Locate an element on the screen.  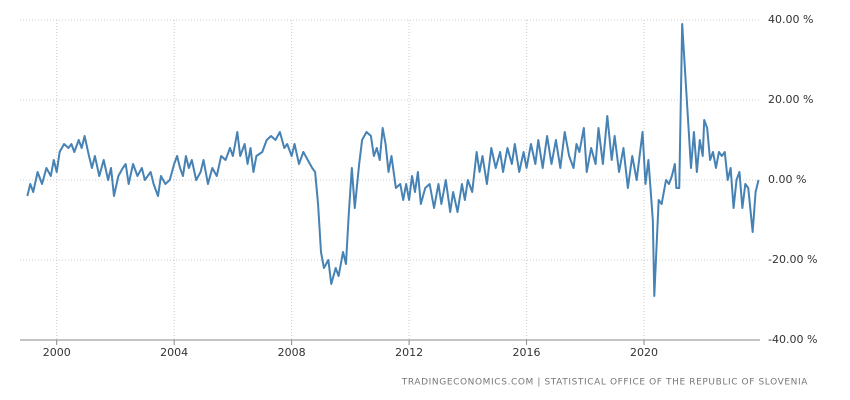
x-tick-label: 2008 is located at coordinates (292, 352).